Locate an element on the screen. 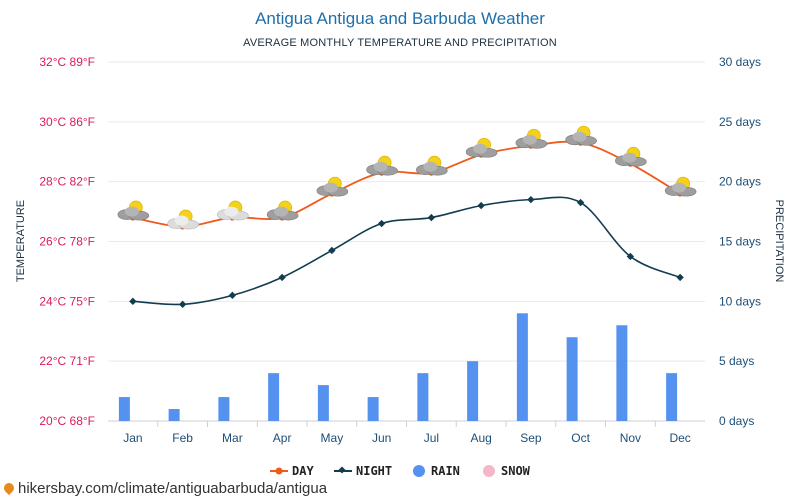 Image resolution: width=800 pixels, height=500 pixels. left-tick-label: 28°C 82°F is located at coordinates (67, 182).